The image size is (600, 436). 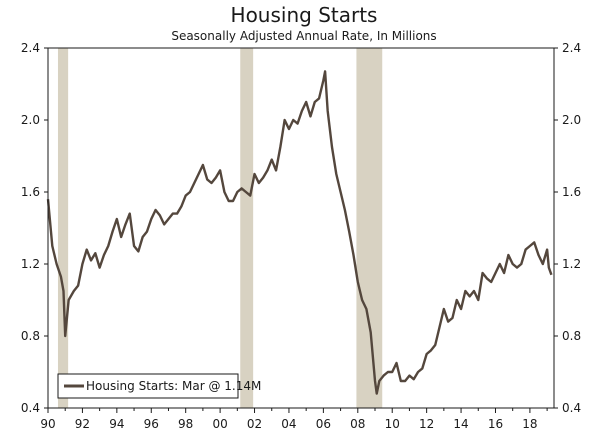 I want to click on x-tick-label: 00, so click(x=219, y=424).